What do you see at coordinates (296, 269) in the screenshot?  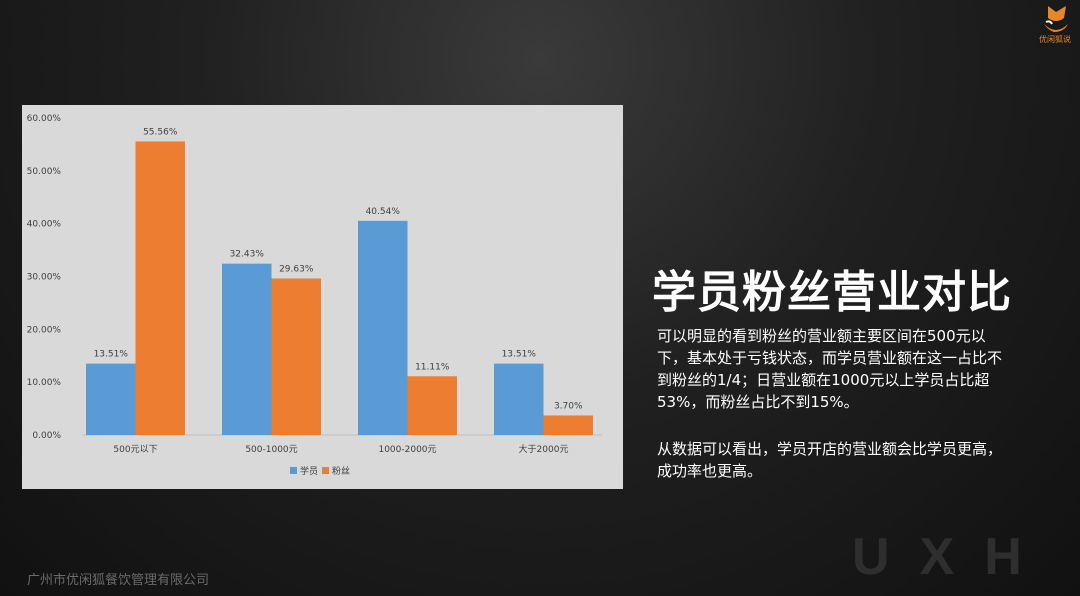 I see `data-label: 29.63%` at bounding box center [296, 269].